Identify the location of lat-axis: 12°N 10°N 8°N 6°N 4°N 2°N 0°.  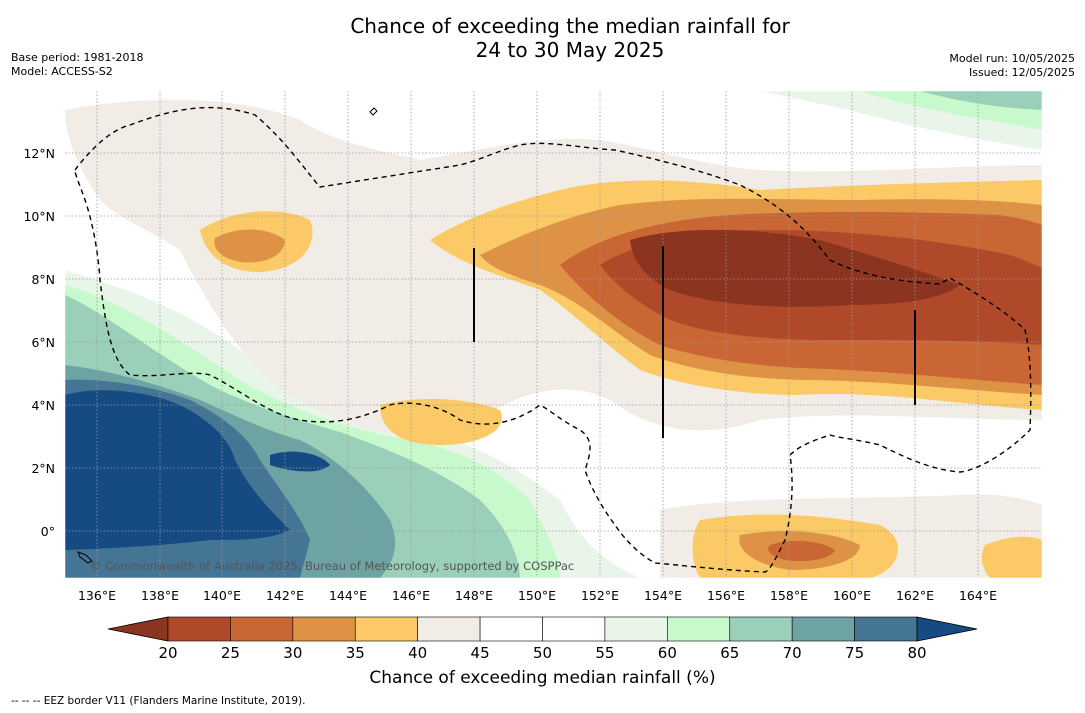
(39, 342).